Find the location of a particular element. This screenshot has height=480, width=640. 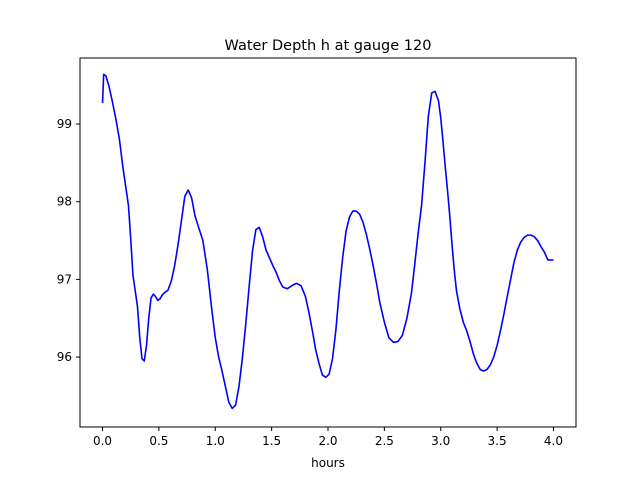

x-tick-label: 4.0 is located at coordinates (553, 441).